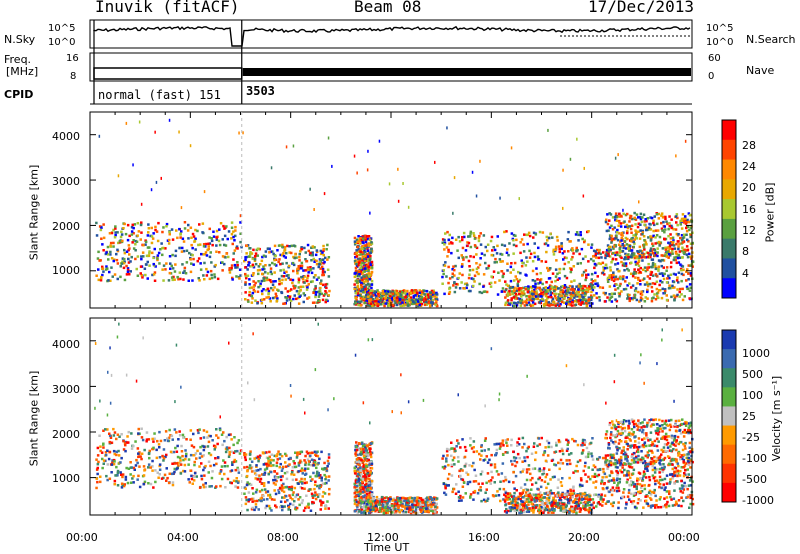 This screenshot has height=554, width=800. I want to click on cpid-label: CPID, so click(19, 94).